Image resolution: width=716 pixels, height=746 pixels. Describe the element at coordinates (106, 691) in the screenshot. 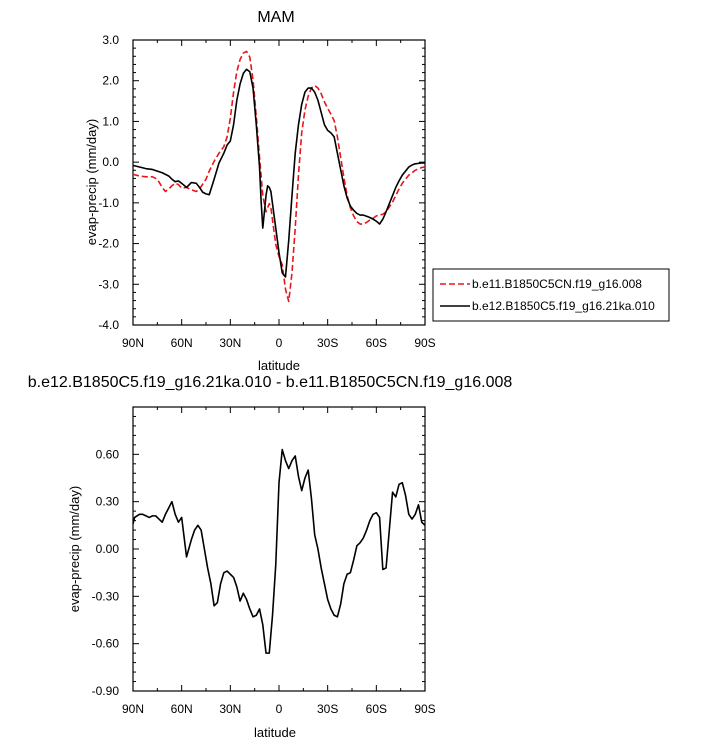

I see `panel2-y-tick-label: -0.90` at that location.